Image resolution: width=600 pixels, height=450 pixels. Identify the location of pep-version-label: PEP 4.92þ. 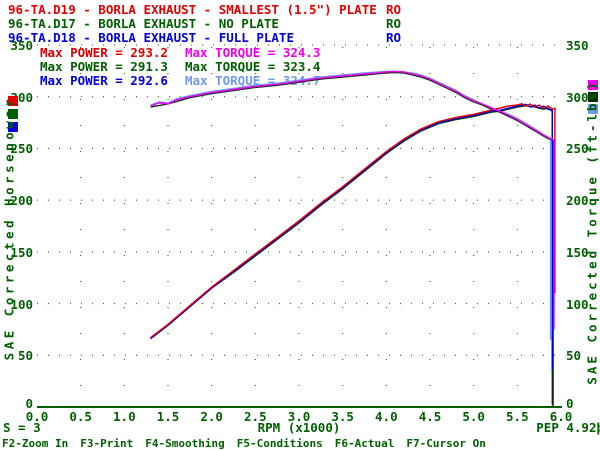
(568, 427).